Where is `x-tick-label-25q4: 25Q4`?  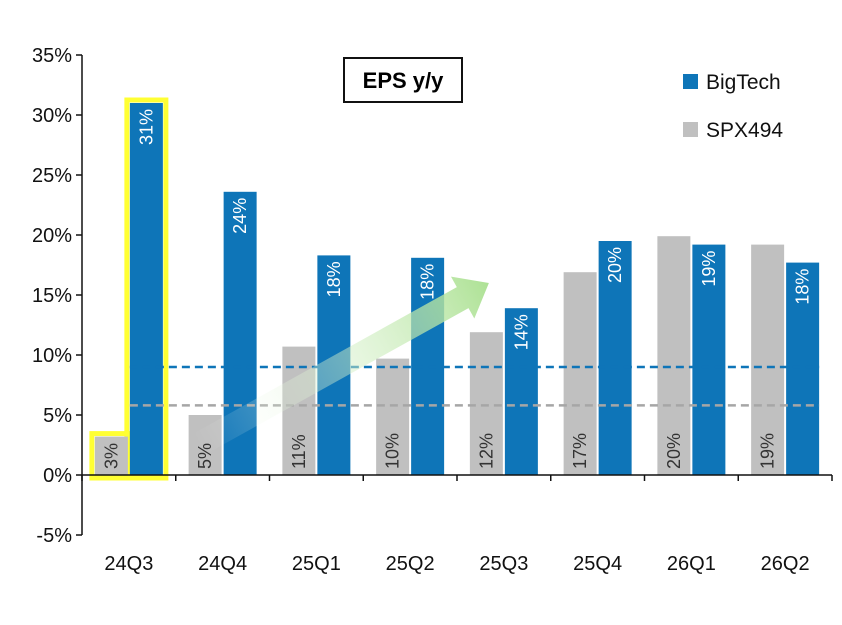 x-tick-label-25q4: 25Q4 is located at coordinates (597, 564).